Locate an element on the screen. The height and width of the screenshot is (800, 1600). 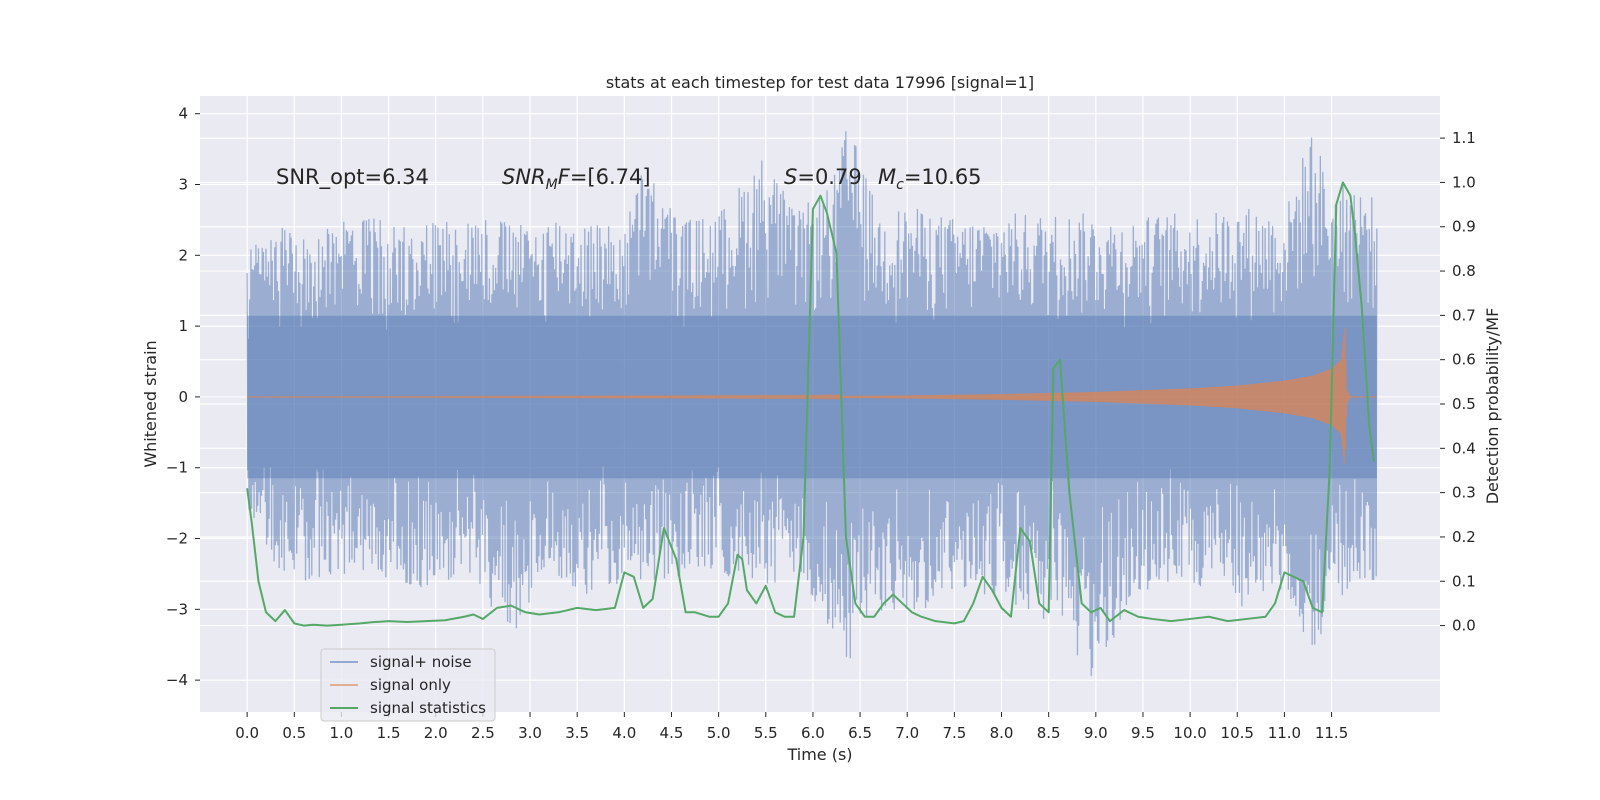
y-tick-label: −4 is located at coordinates (177, 680).